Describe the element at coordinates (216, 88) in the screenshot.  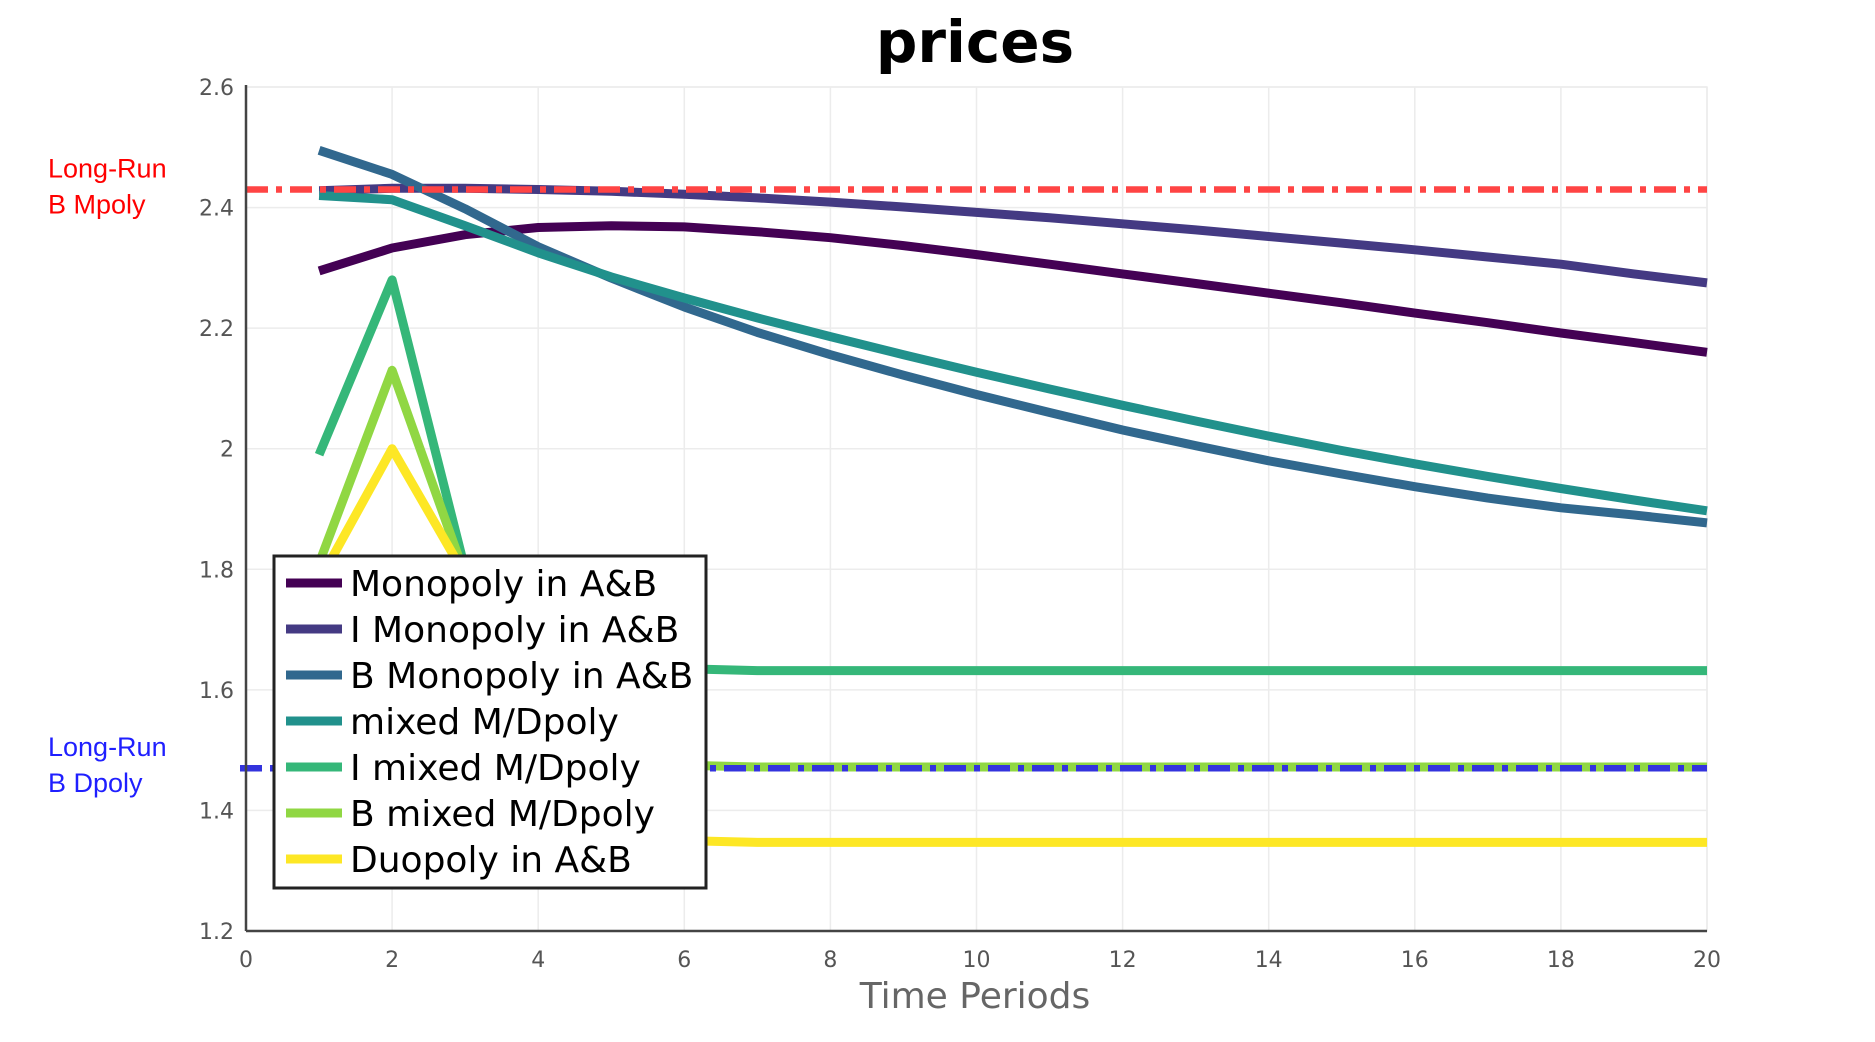
I see `y-tick-label: 2.6` at that location.